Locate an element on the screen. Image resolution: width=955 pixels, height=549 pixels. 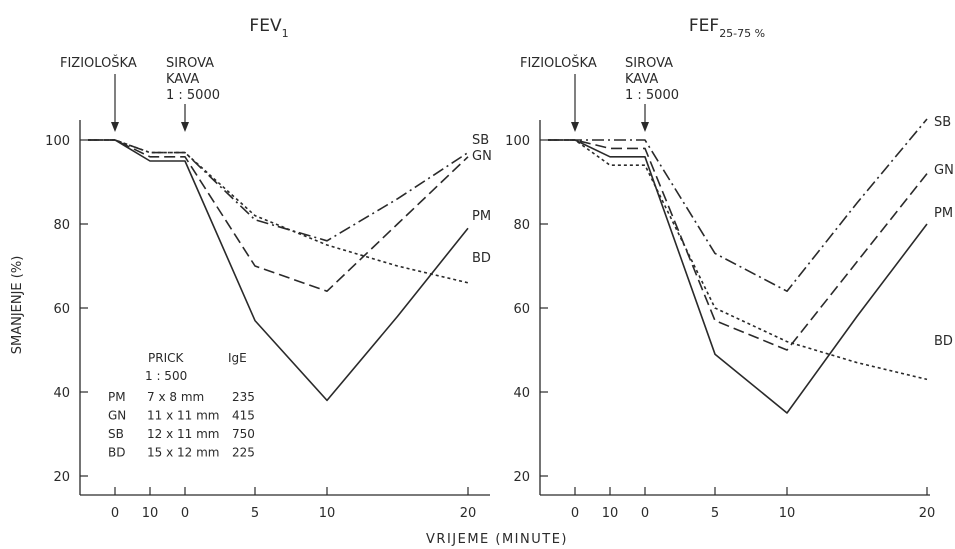
fef-annotations: FIZIOLOŠKA SIROVA KAVA 1 : 5000 is located at coordinates (599, 93).